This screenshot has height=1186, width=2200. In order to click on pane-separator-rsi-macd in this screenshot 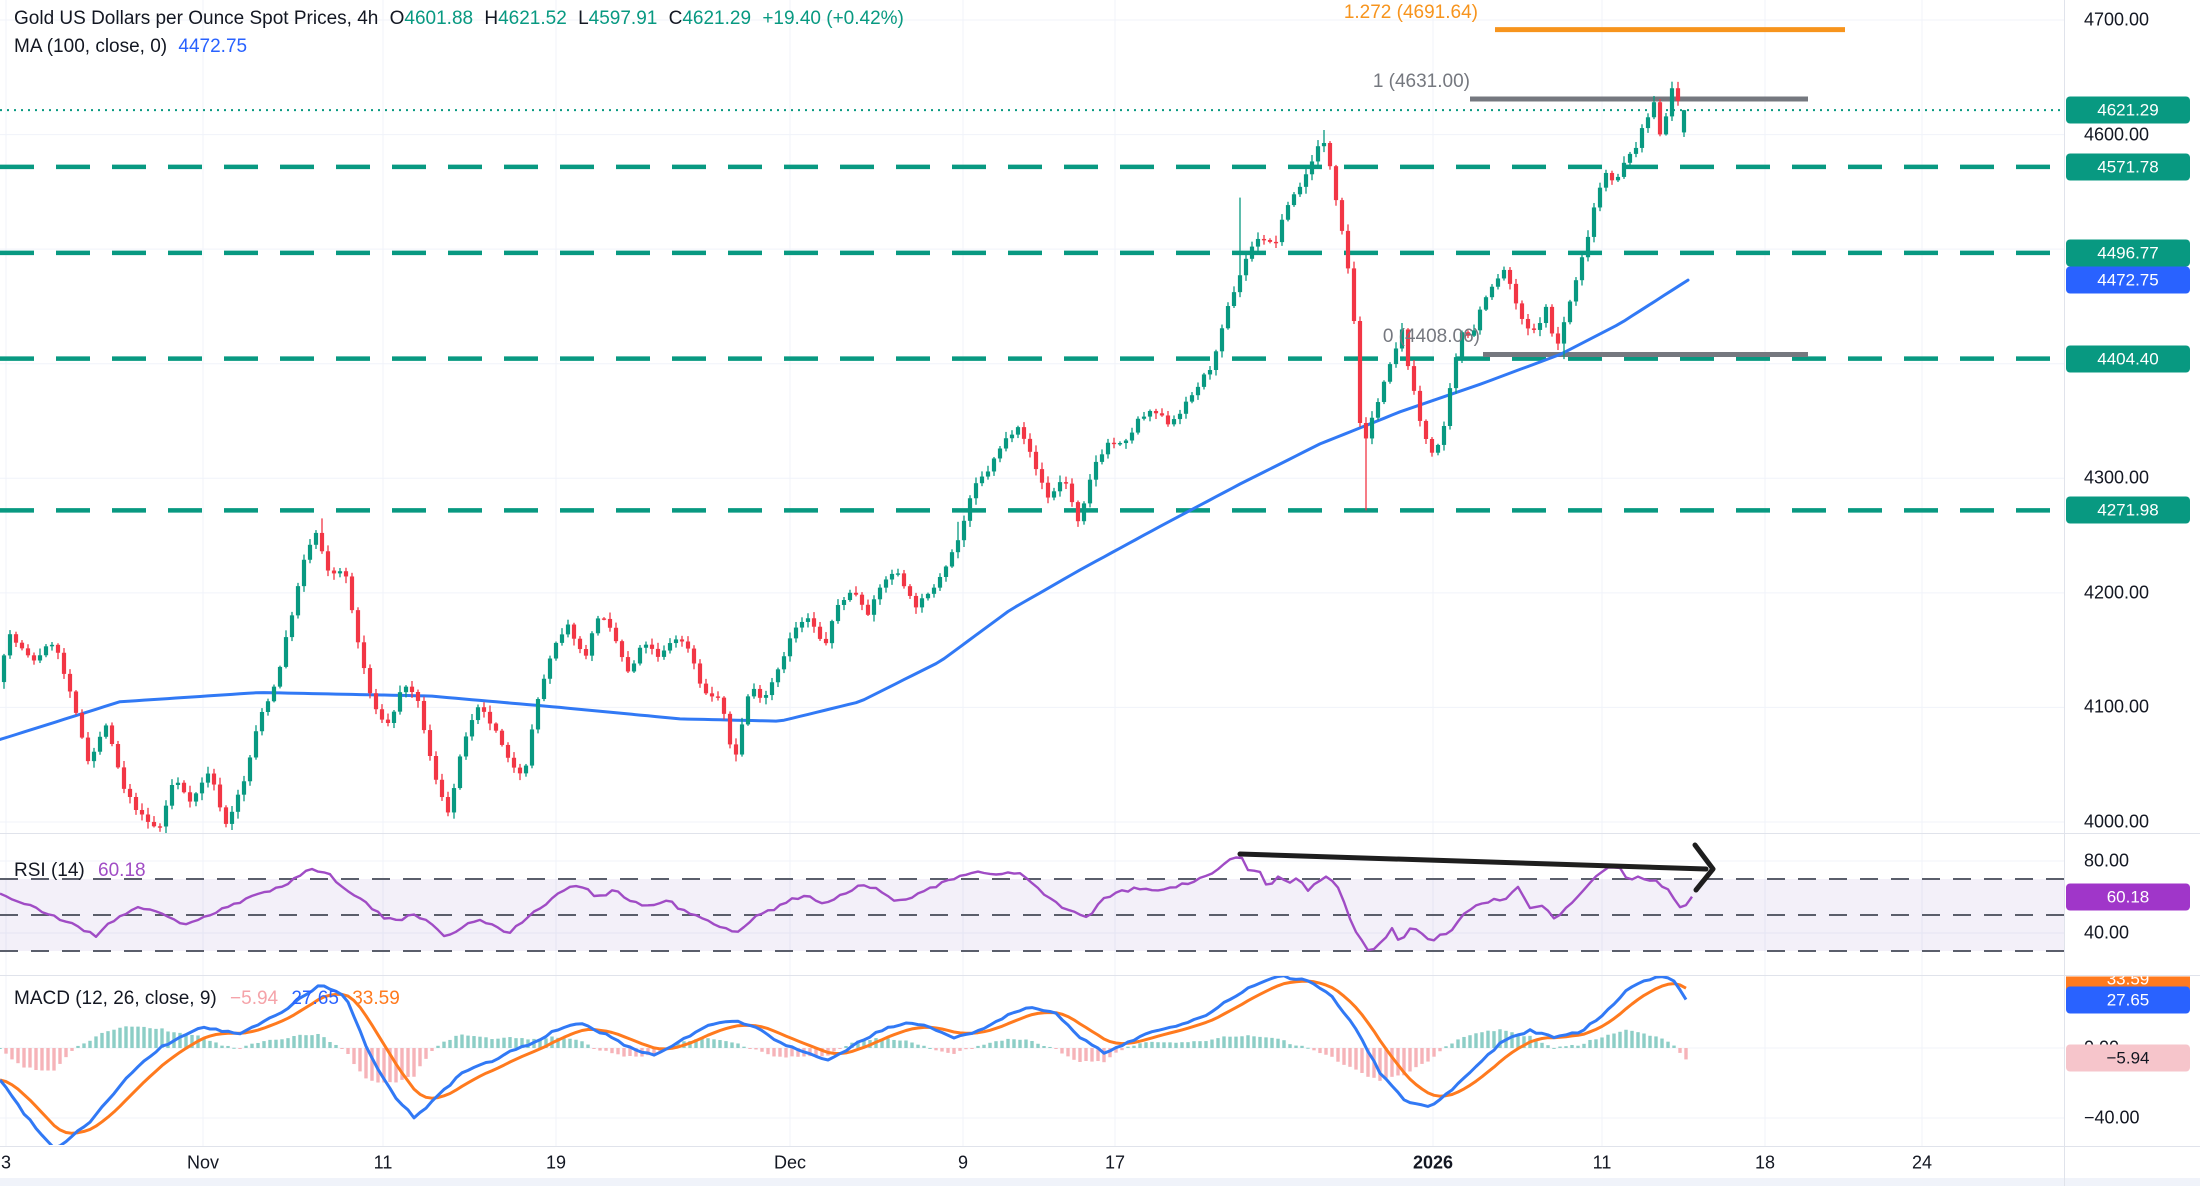, I will do `click(1100, 975)`.